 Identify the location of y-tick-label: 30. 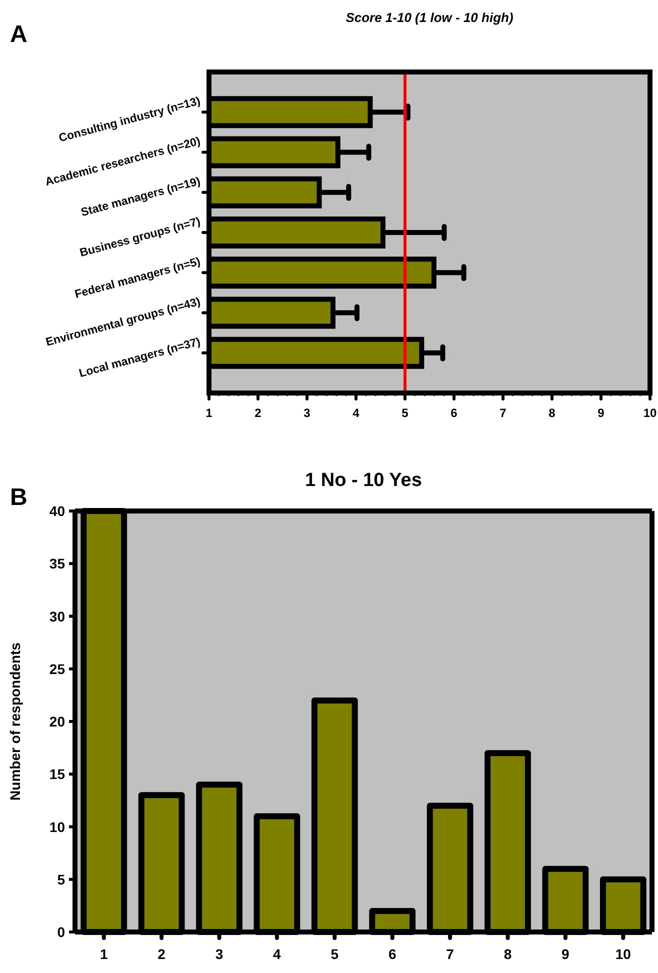
(57, 616).